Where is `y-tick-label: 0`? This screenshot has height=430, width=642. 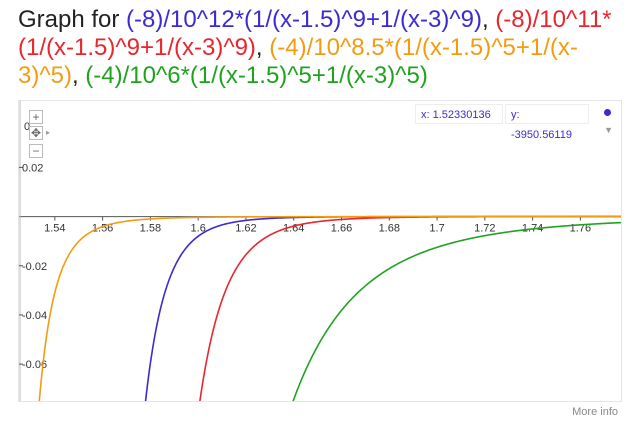
y-tick-label: 0 is located at coordinates (27, 127).